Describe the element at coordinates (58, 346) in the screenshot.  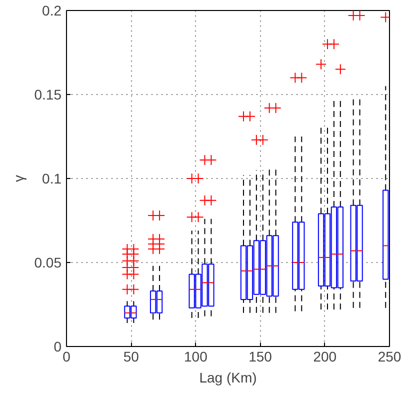
I see `y-tick-label: 0` at that location.